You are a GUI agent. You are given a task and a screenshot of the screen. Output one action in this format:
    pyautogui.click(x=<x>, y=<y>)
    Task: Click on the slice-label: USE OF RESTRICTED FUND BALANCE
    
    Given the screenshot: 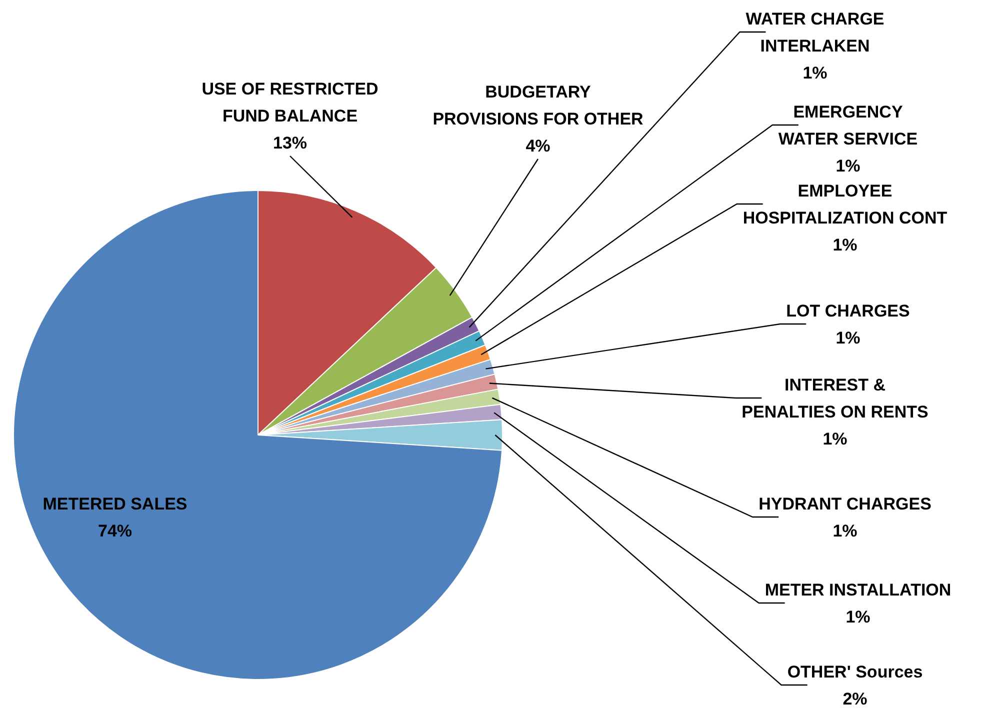 What is the action you would take?
    pyautogui.click(x=290, y=103)
    